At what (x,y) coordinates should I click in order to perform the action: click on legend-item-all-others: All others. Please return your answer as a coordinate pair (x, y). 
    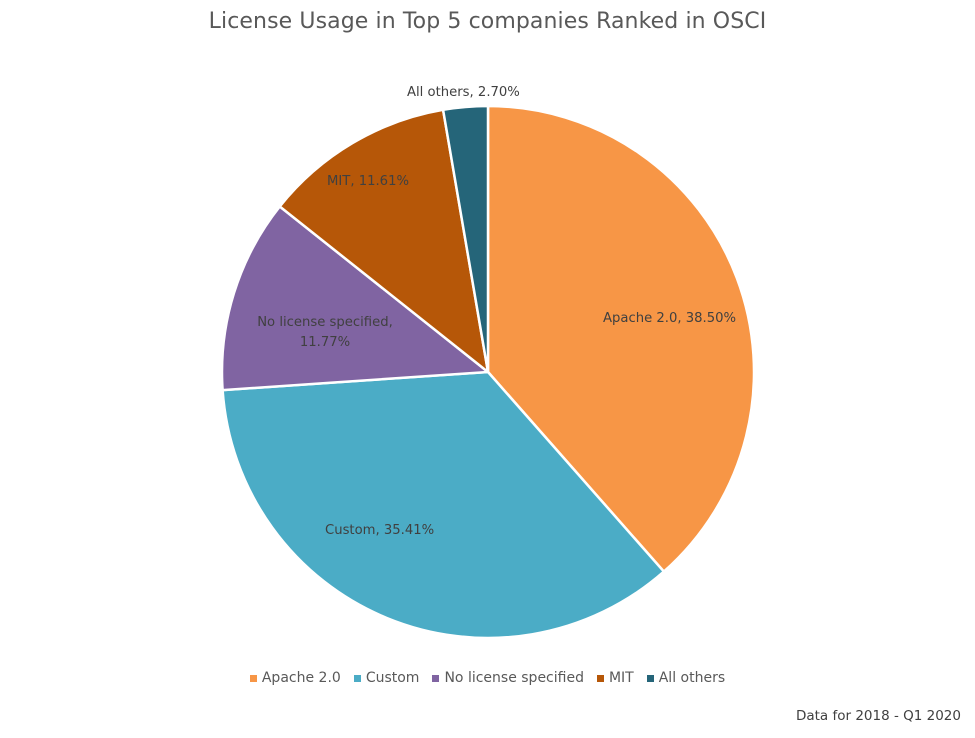
    Looking at the image, I should click on (686, 678).